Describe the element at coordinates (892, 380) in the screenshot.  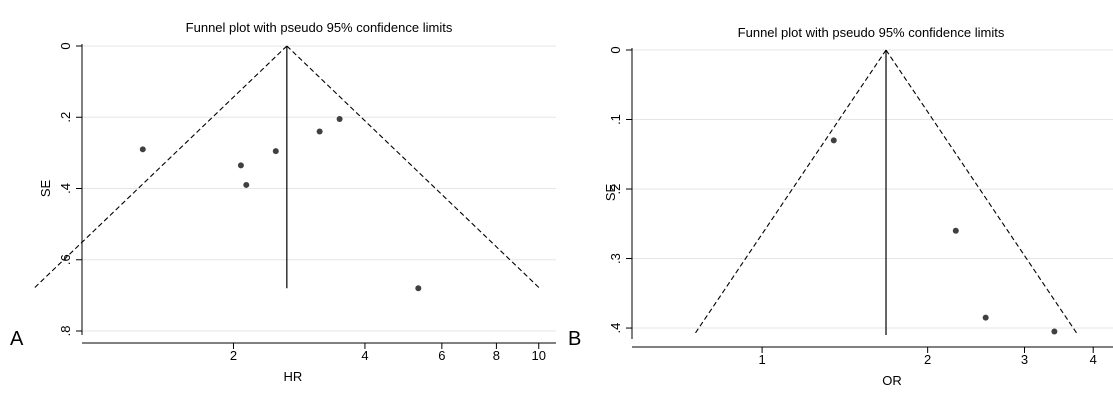
I see `x-axis-label: OR` at that location.